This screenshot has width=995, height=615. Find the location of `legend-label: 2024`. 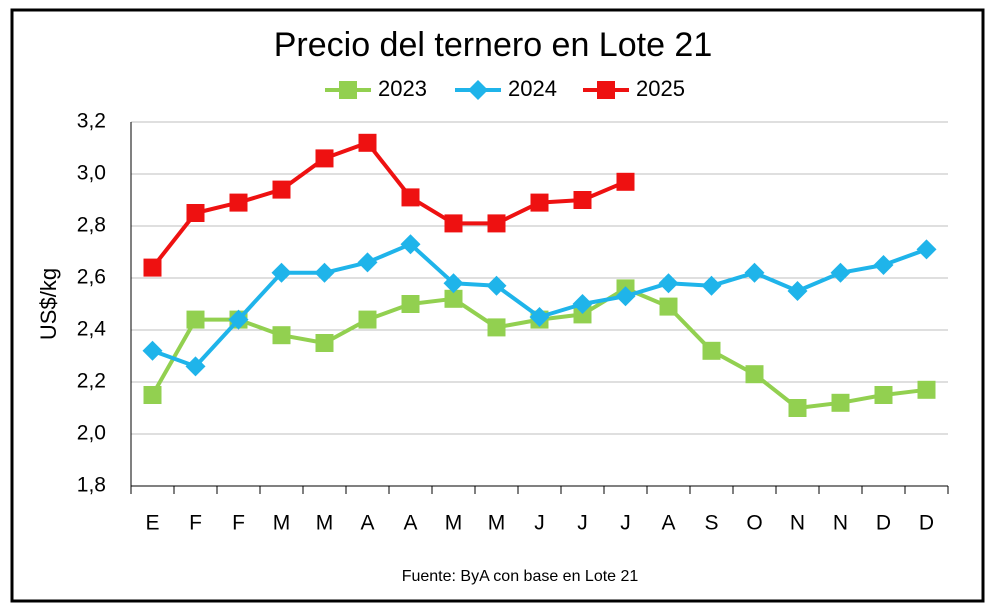

legend-label: 2024 is located at coordinates (532, 88).